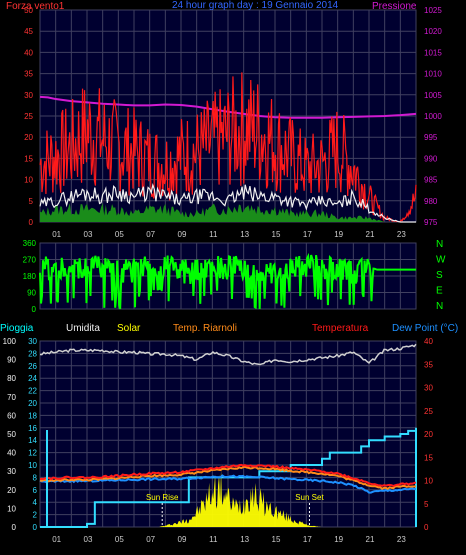 This screenshot has width=466, height=555. I want to click on humidity-tick-label: 100, so click(10, 341).